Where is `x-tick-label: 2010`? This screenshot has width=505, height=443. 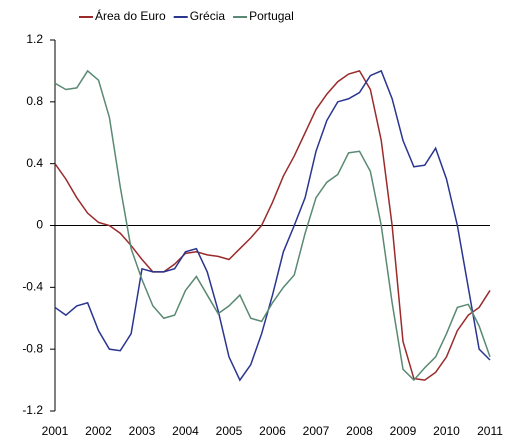
x-tick-label: 2010 is located at coordinates (446, 431).